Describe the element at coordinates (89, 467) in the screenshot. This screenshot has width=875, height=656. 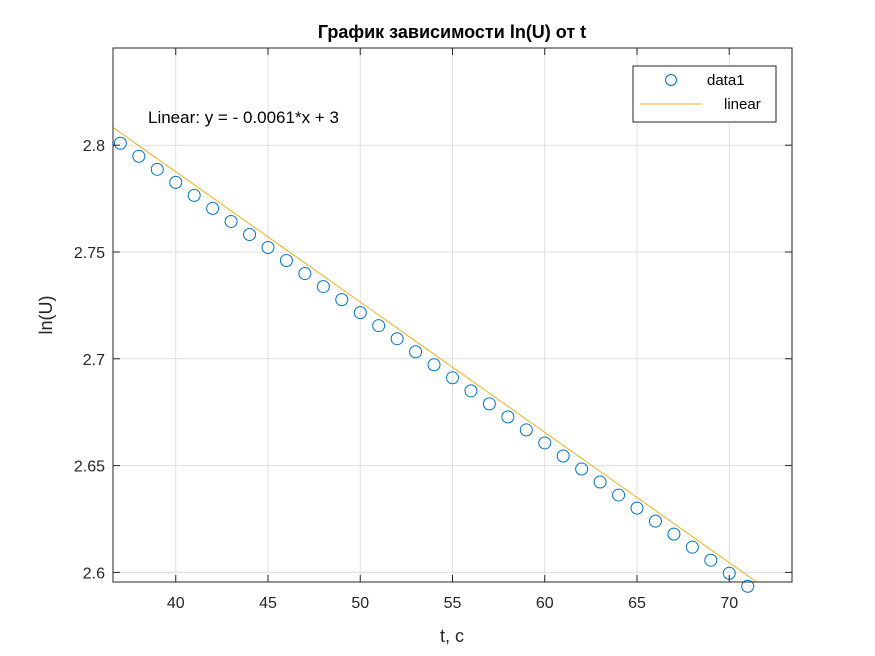
I see `y-tick-label: 2.65` at that location.